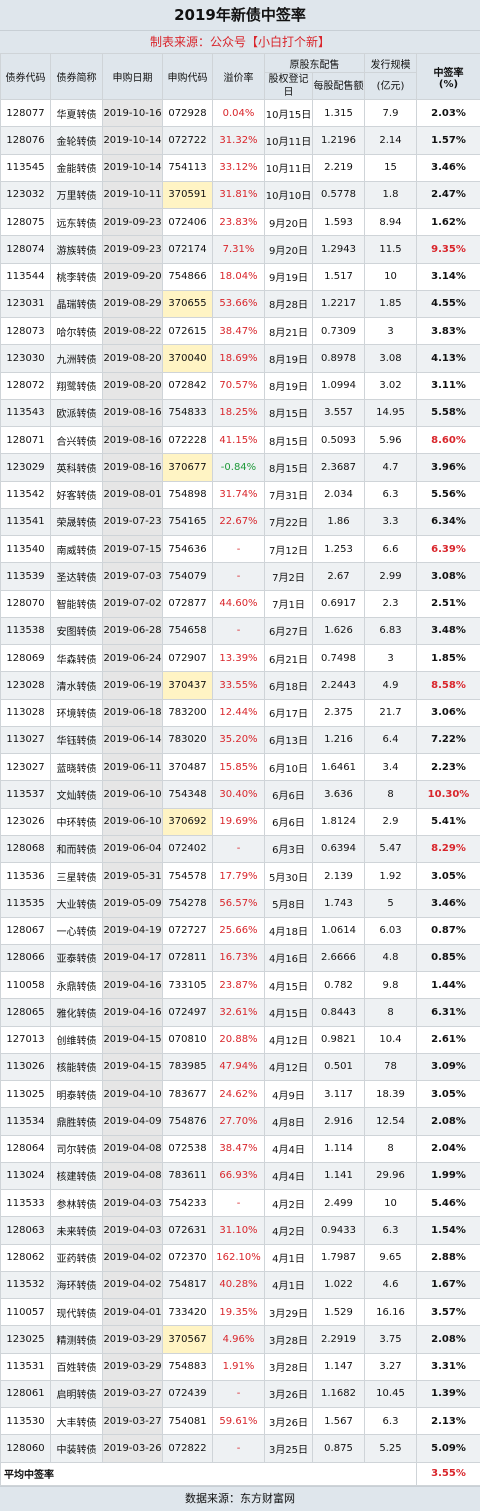 Image resolution: width=480 pixels, height=1511 pixels. What do you see at coordinates (289, 739) in the screenshot?
I see `record-date-cell: 6月13日` at bounding box center [289, 739].